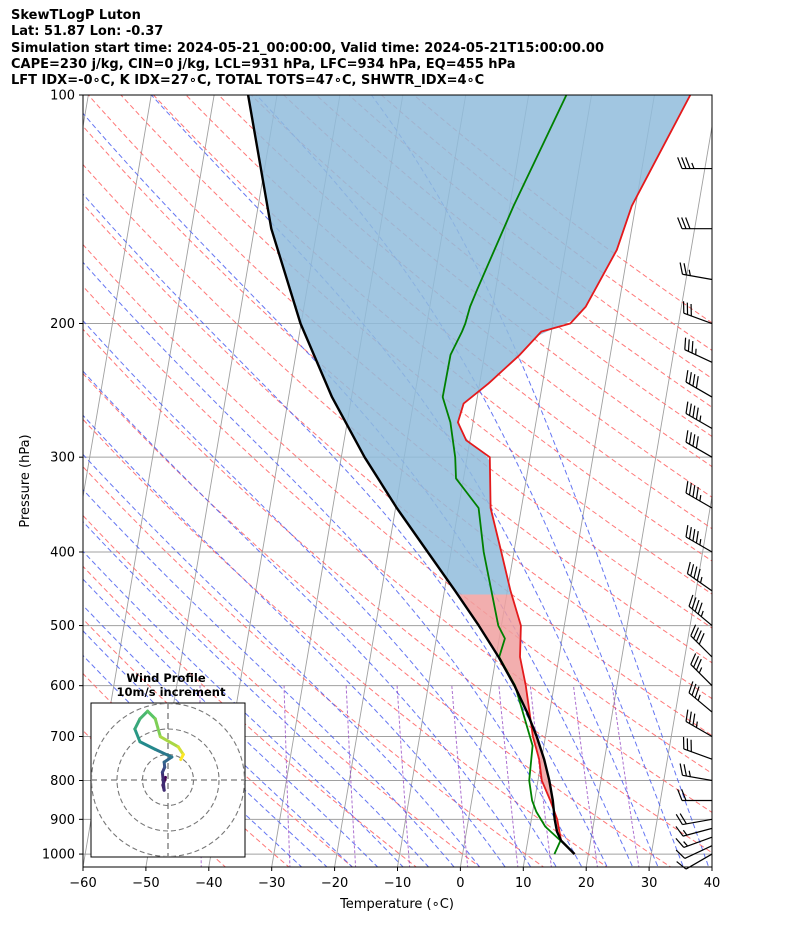 This screenshot has height=937, width=794. I want to click on x-tick-label: −20, so click(334, 883).